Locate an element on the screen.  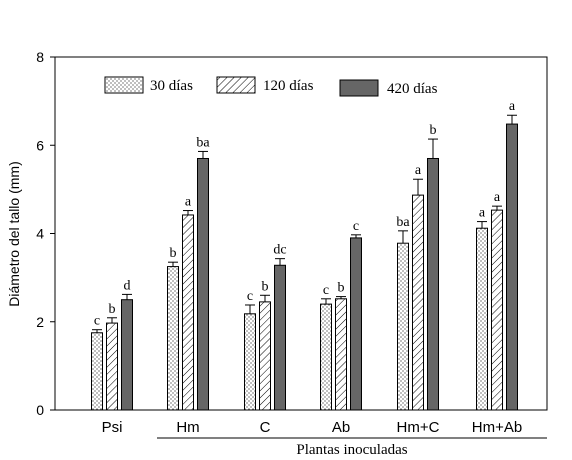
legend: 30 días 120 días 420 días is located at coordinates (271, 86).